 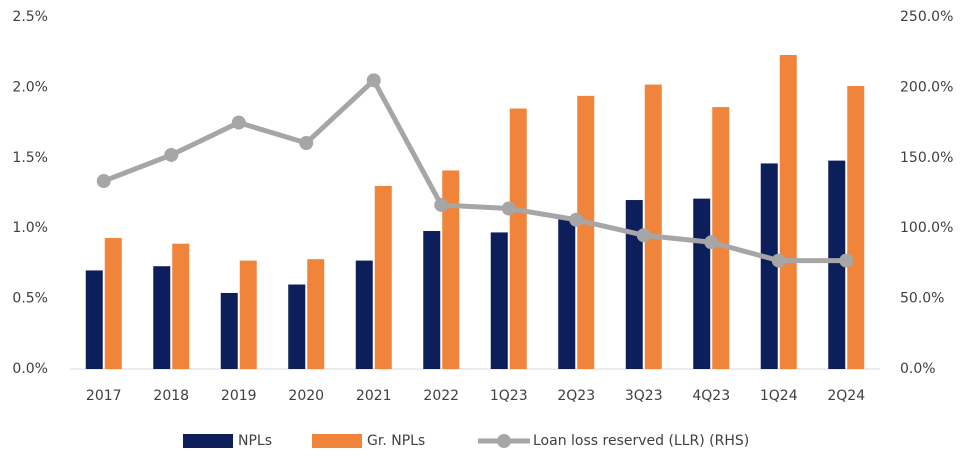 I want to click on y2-tick-label: 150.0%, so click(x=926, y=158).